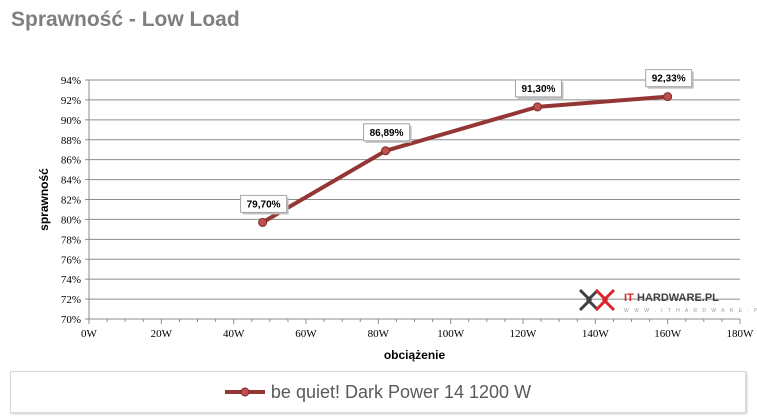 The width and height of the screenshot is (757, 416). I want to click on y-tick-label: 86%, so click(71, 161).